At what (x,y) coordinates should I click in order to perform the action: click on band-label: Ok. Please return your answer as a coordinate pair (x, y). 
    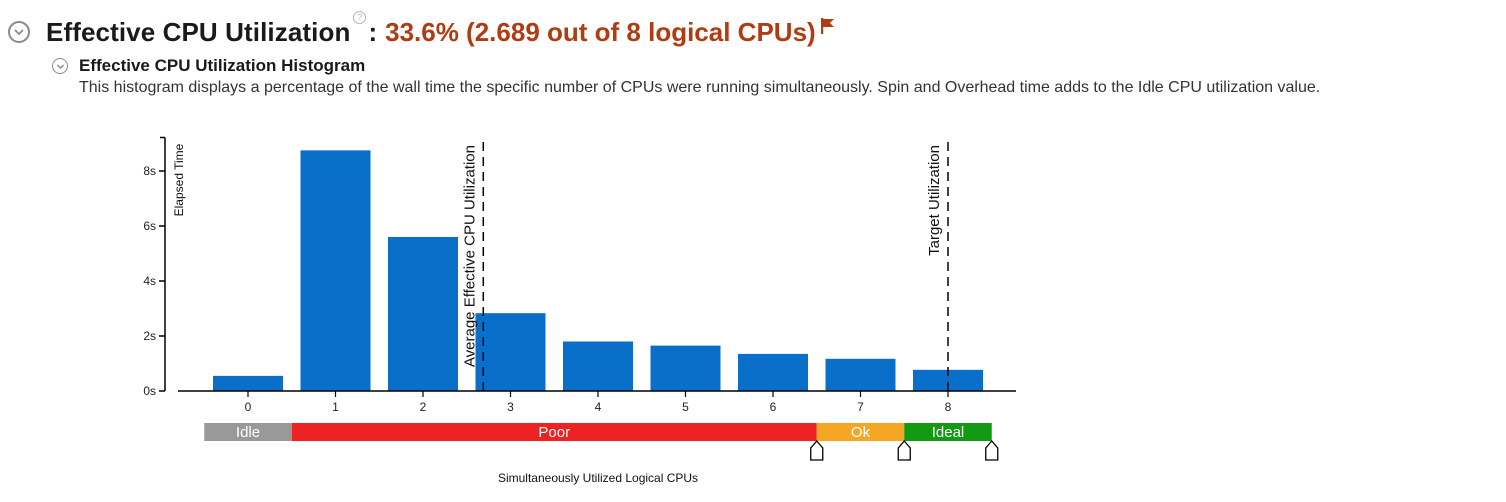
    Looking at the image, I should click on (861, 432).